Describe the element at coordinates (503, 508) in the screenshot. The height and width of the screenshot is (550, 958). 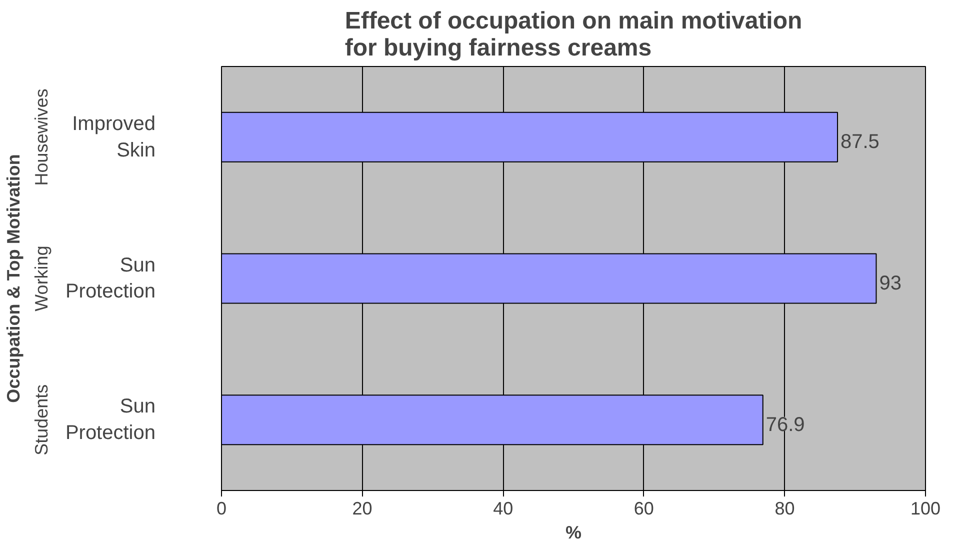
I see `x-tick-label: 40` at that location.